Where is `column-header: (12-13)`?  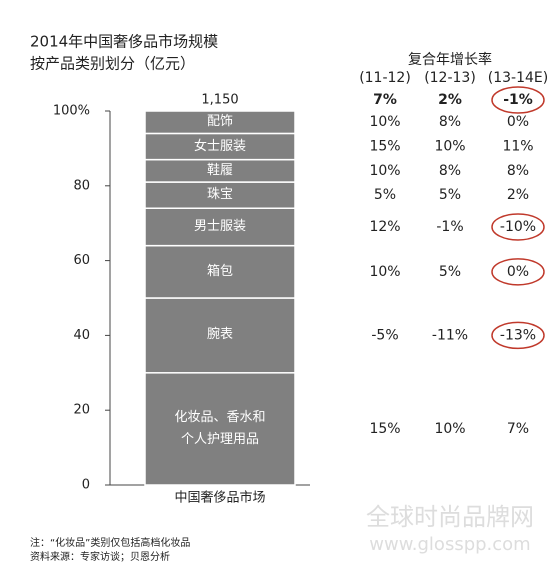
column-header: (12-13) is located at coordinates (450, 78).